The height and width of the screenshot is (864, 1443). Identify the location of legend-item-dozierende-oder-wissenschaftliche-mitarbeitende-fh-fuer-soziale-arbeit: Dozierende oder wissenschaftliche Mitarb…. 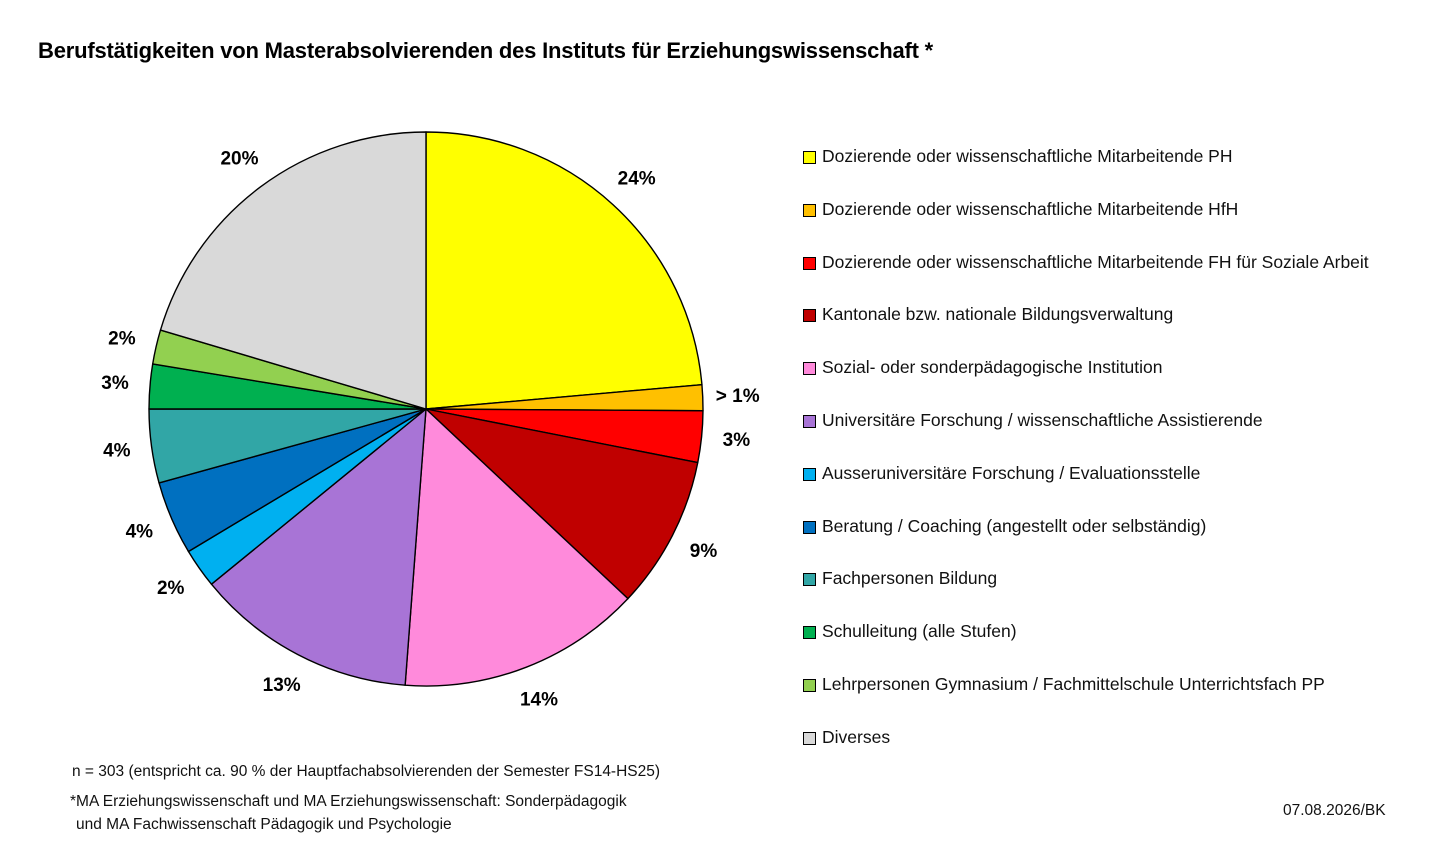
(1086, 278).